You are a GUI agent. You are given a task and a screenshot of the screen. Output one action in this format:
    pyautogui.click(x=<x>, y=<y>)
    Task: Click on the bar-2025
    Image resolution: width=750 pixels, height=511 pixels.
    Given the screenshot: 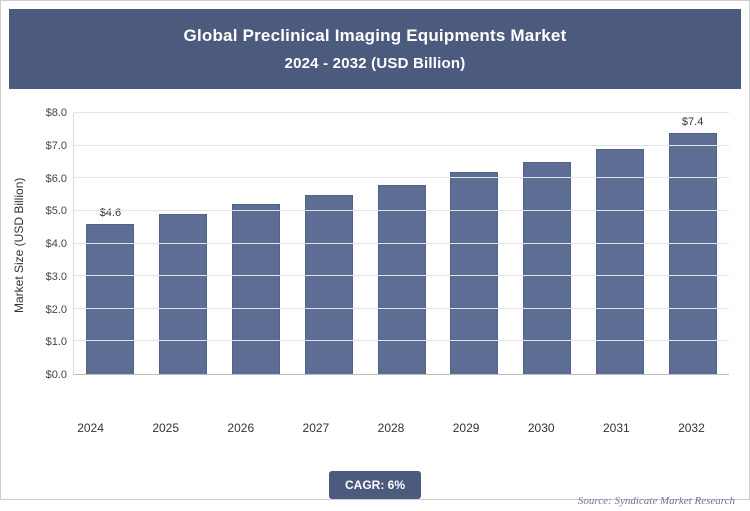 What is the action you would take?
    pyautogui.click(x=183, y=294)
    